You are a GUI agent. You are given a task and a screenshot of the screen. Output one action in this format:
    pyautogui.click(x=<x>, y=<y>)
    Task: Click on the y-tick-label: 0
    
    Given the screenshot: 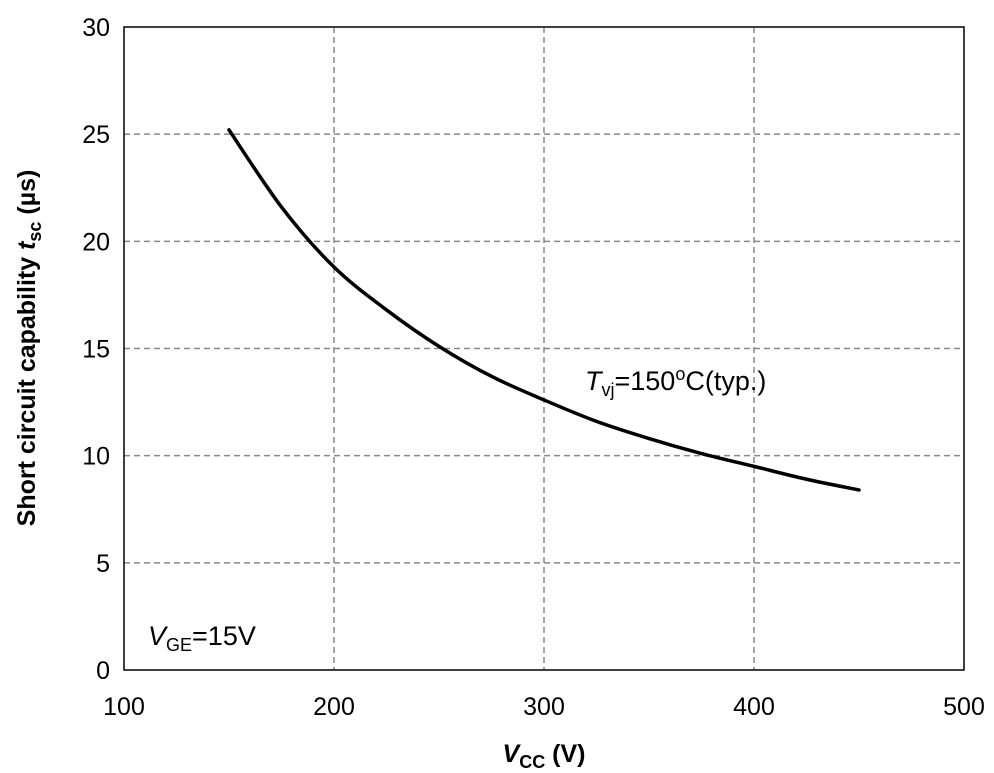 What is the action you would take?
    pyautogui.click(x=103, y=671)
    